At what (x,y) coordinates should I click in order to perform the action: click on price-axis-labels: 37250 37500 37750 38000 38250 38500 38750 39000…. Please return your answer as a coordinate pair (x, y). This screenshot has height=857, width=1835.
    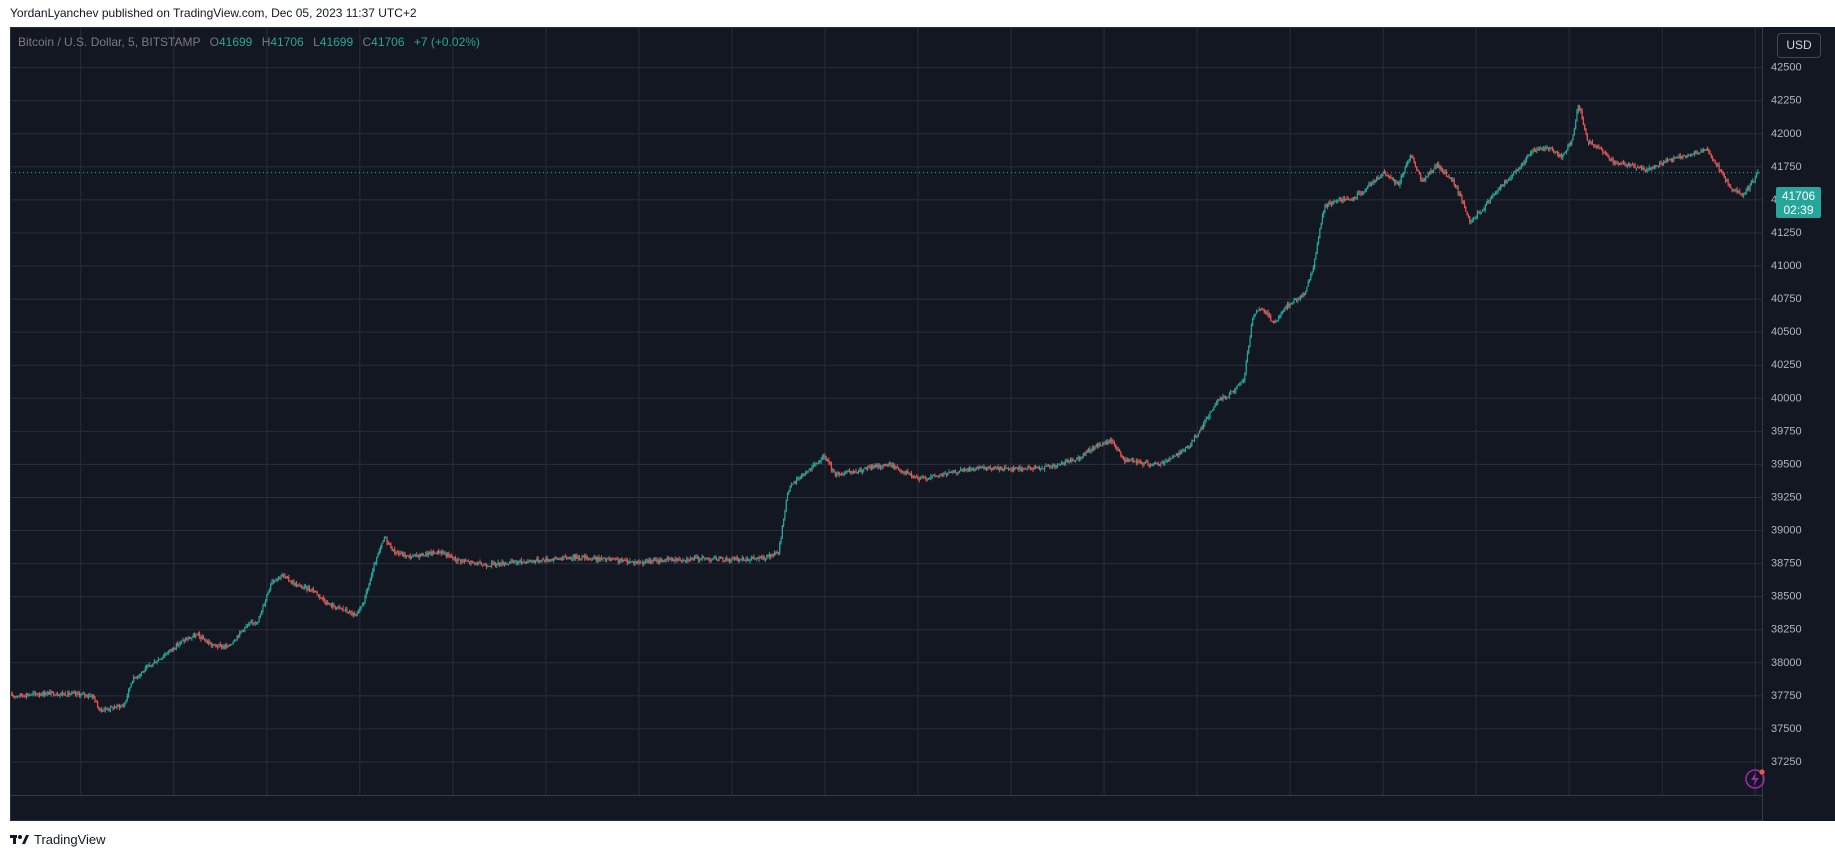
    Looking at the image, I should click on (1786, 415).